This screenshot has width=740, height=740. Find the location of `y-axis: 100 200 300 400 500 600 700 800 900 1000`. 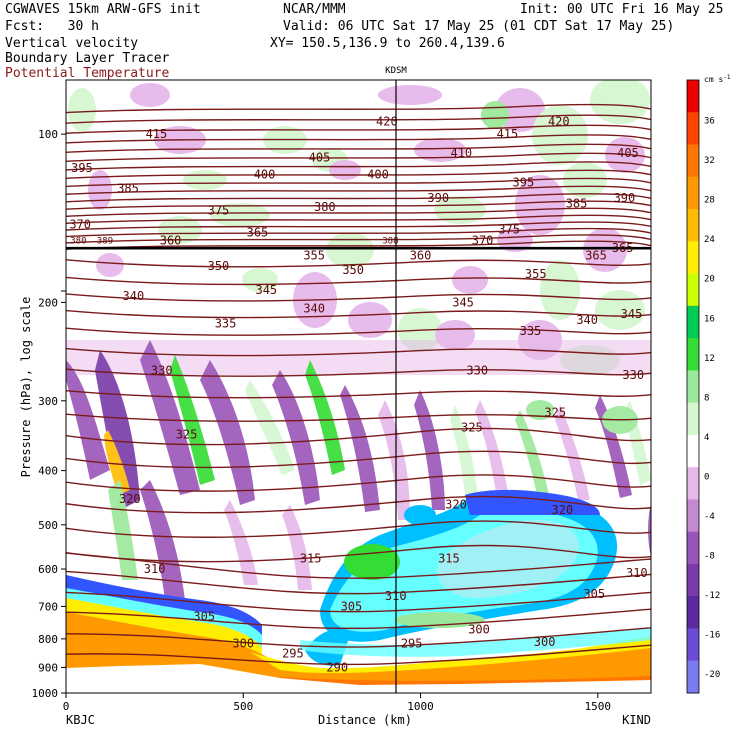

y-axis: 100 200 300 400 500 600 700 800 900 1000 is located at coordinates (49, 414).